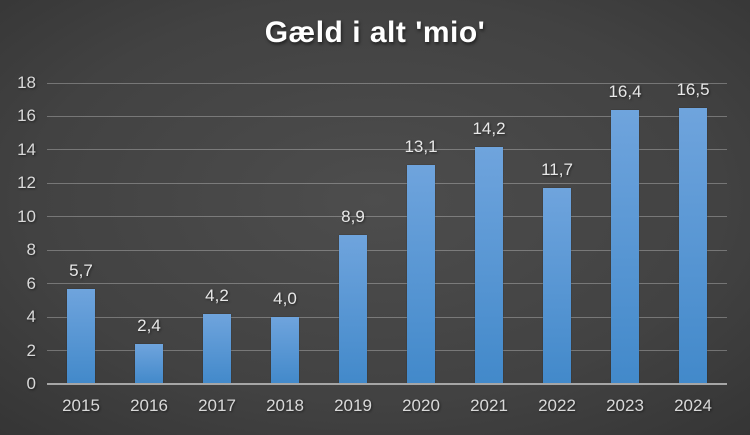  Describe the element at coordinates (421, 405) in the screenshot. I see `x-tick-label: 2020` at that location.